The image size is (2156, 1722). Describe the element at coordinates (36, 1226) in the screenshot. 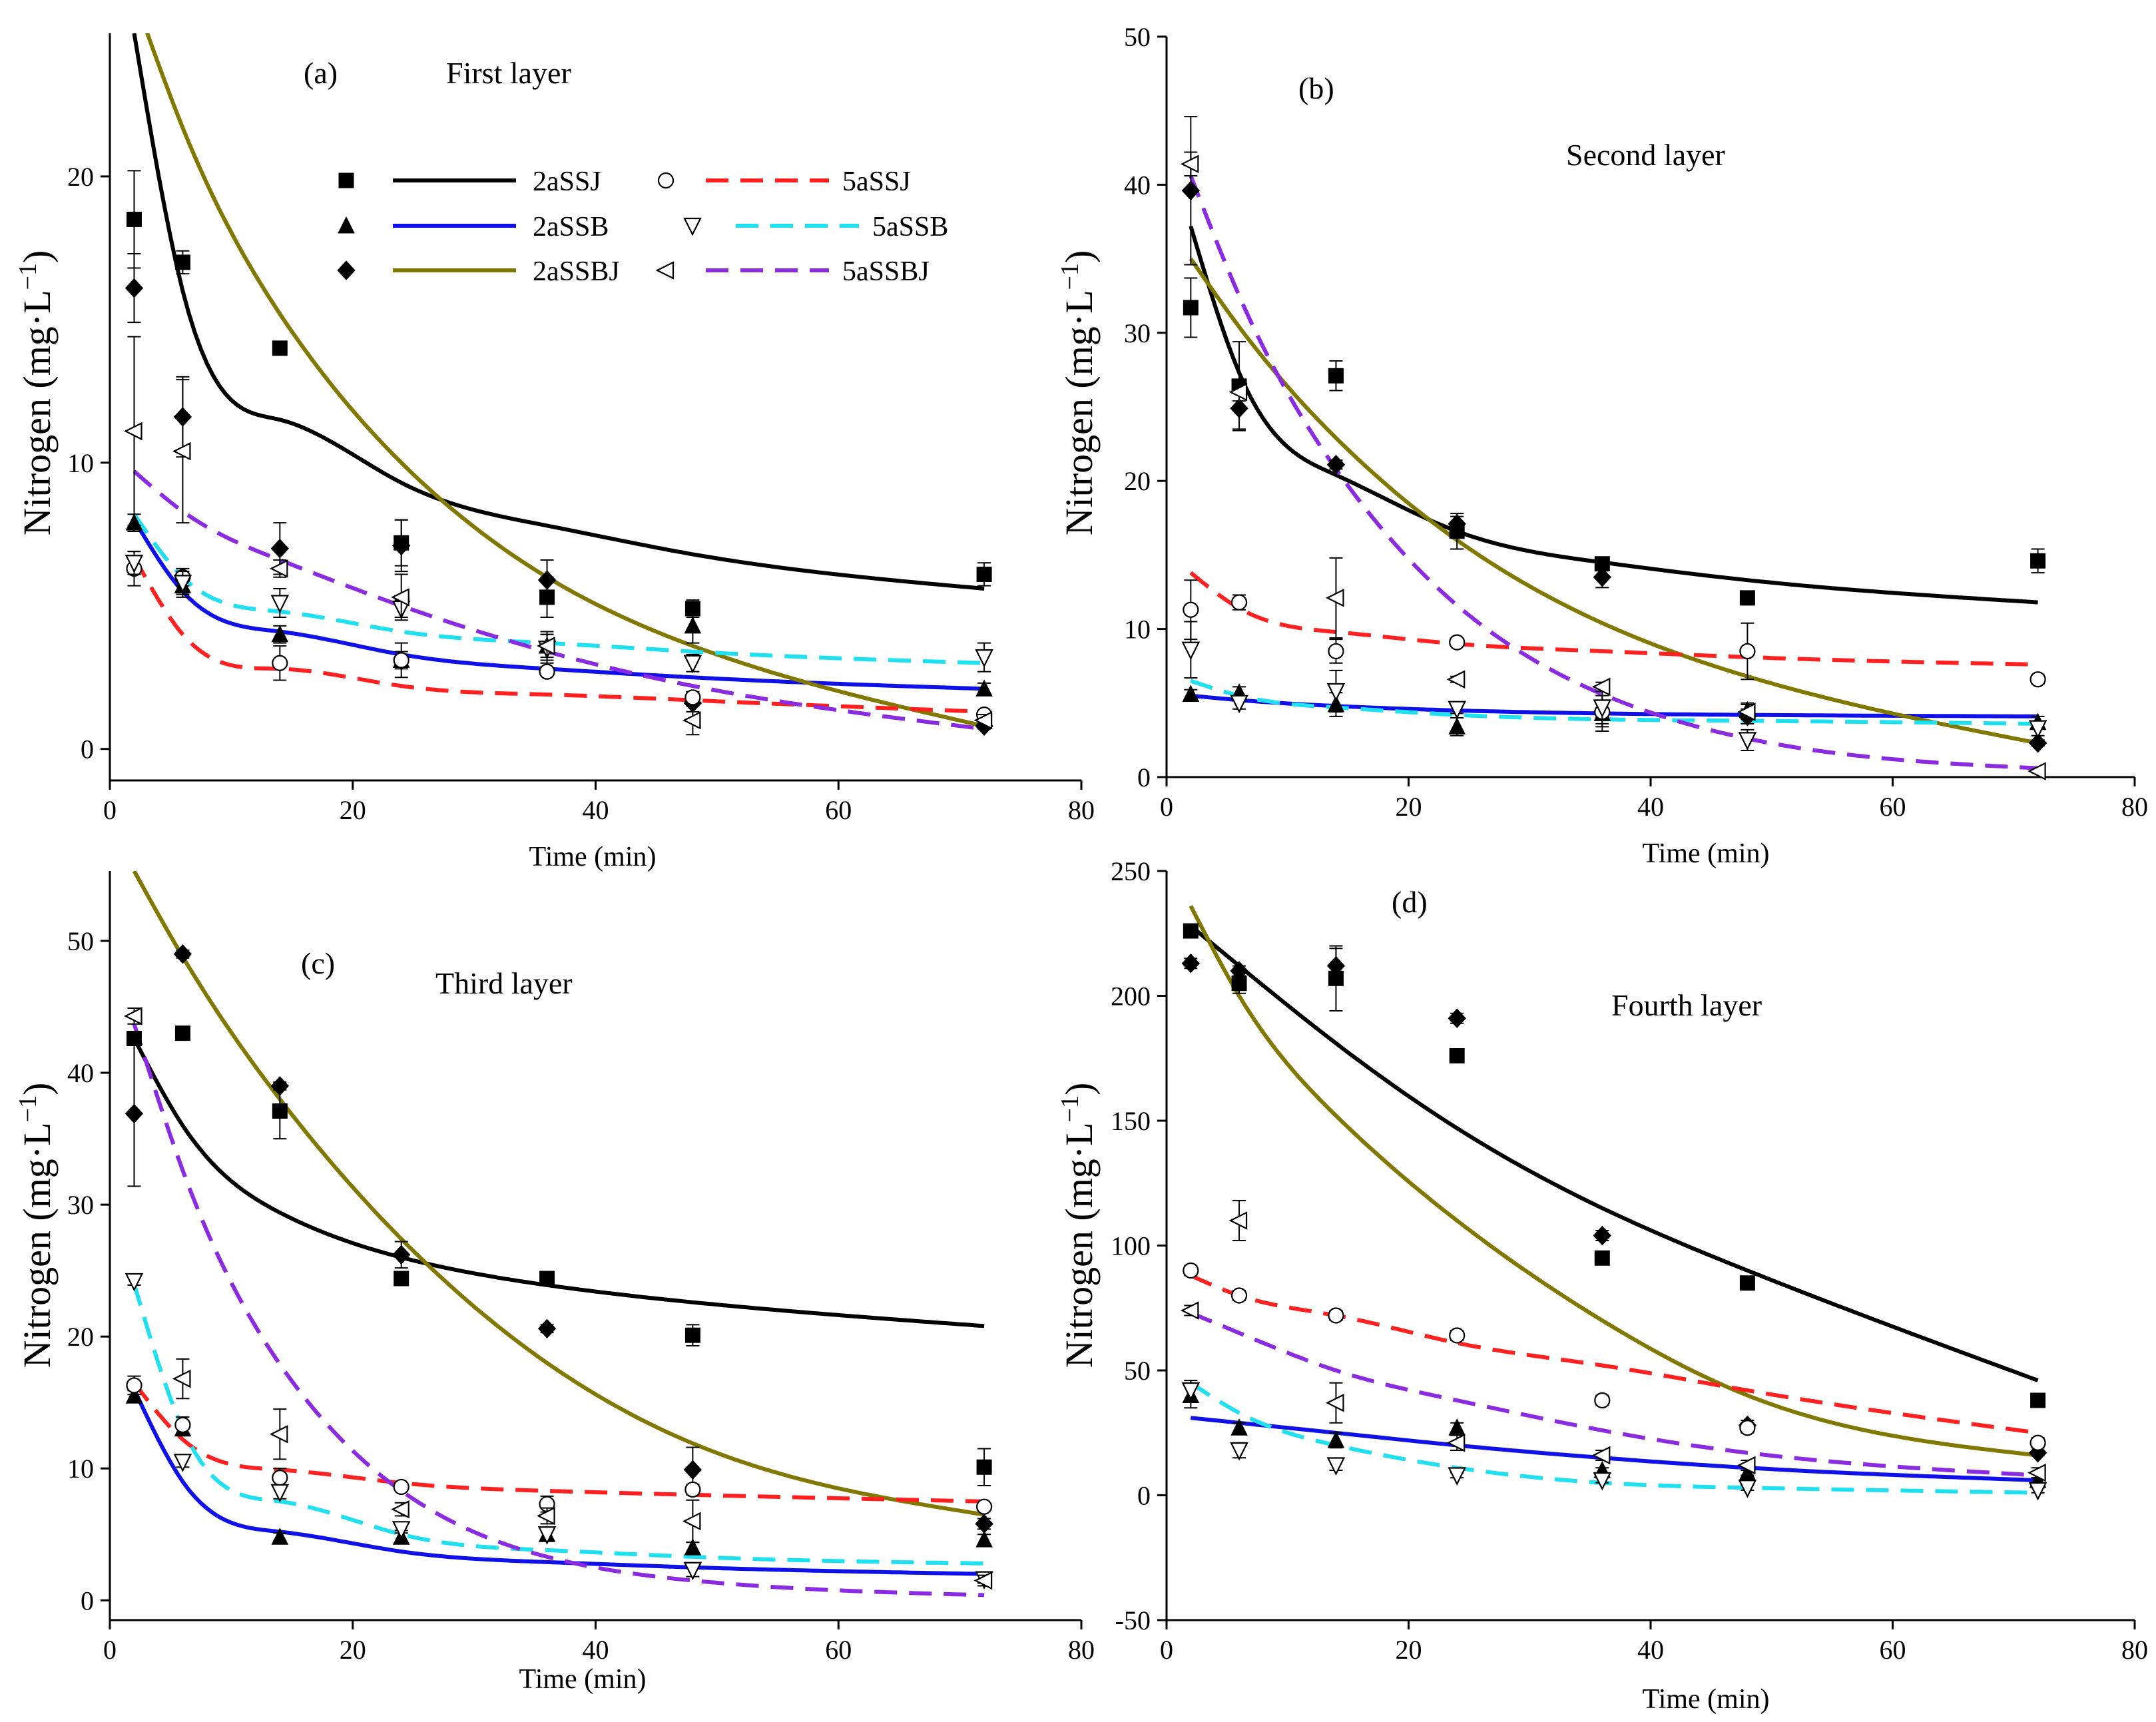

I see `panel-c-y-title: Nitrogen (mg·L−1)` at that location.